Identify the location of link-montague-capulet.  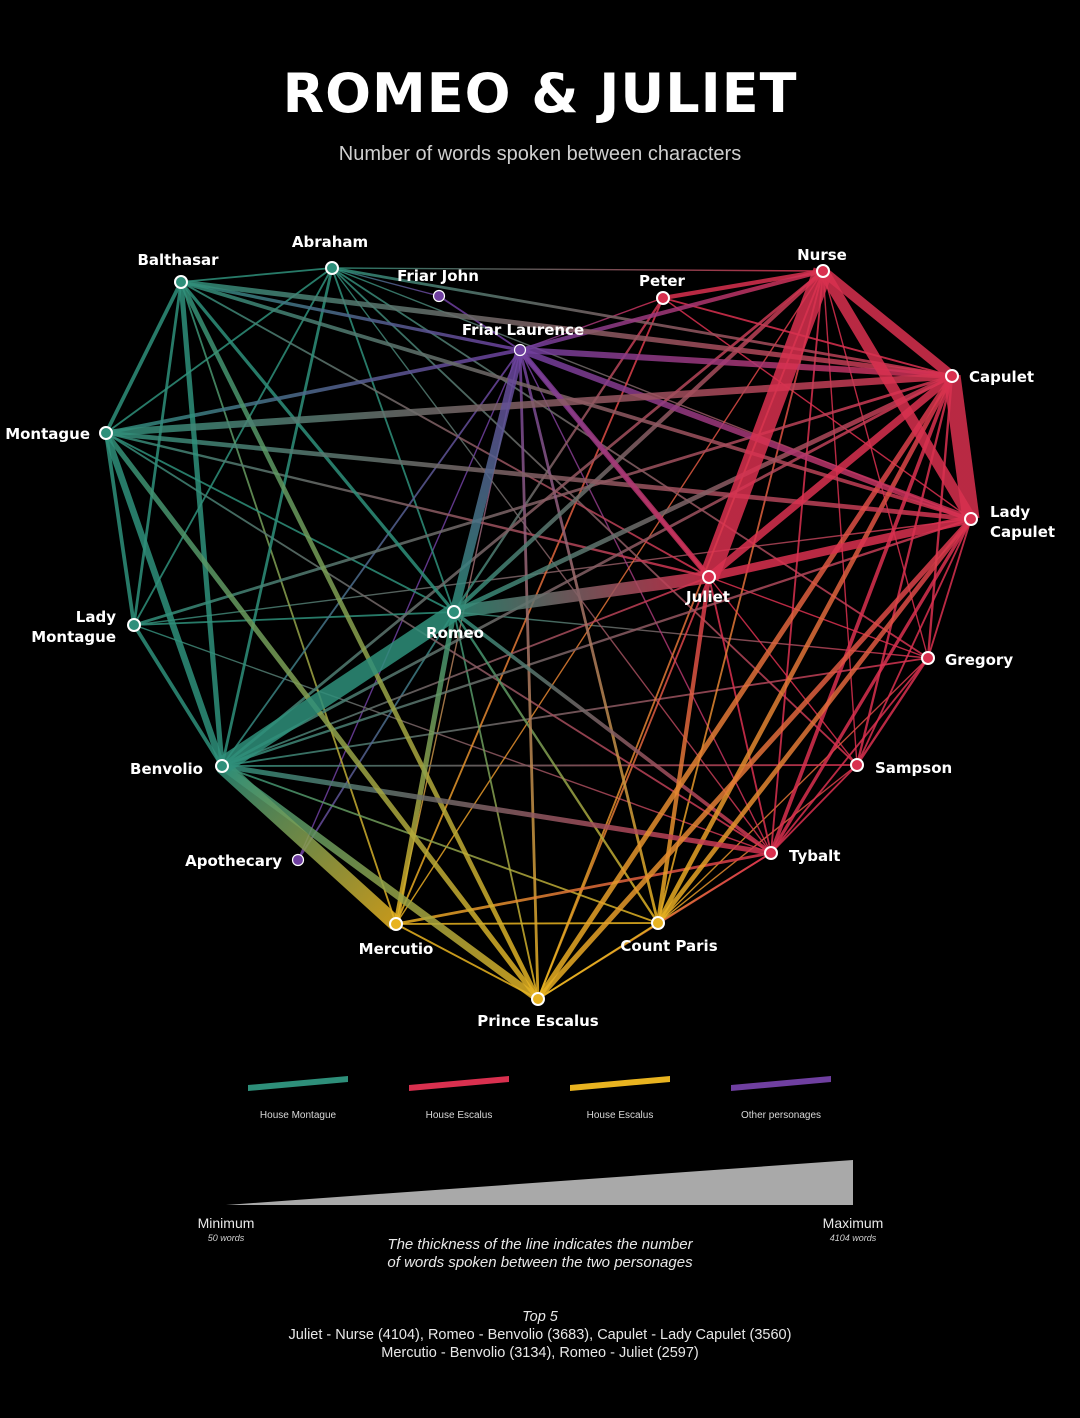
(529, 404).